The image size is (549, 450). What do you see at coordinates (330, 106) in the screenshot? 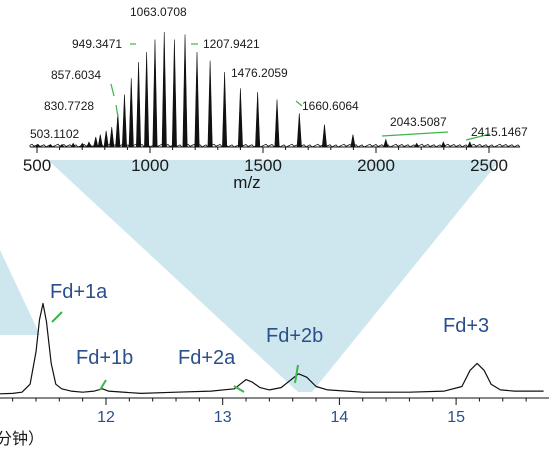
I see `ms-peak-label: 1660.6064` at bounding box center [330, 106].